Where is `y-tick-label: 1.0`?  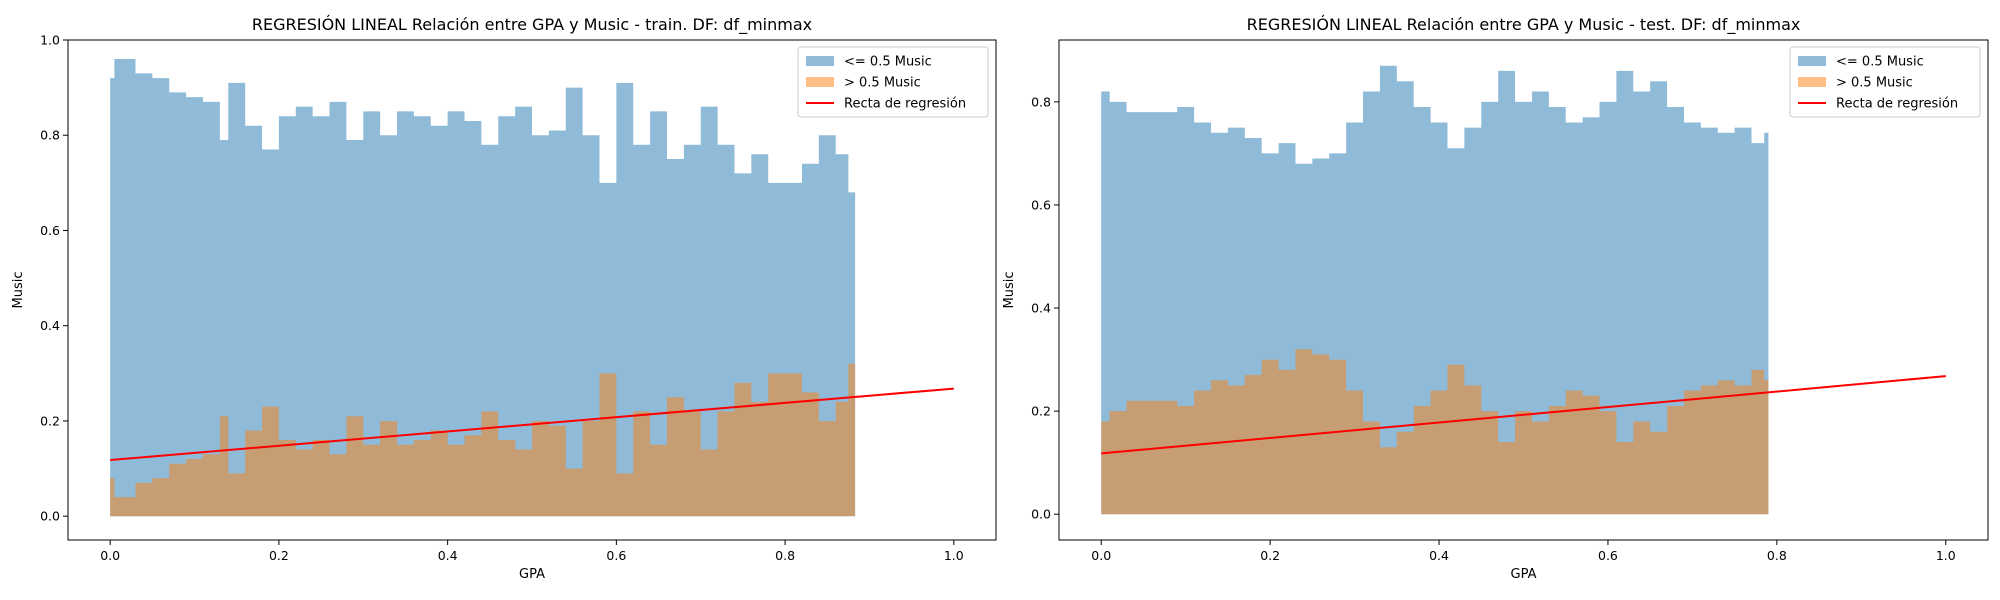 y-tick-label: 1.0 is located at coordinates (50, 40).